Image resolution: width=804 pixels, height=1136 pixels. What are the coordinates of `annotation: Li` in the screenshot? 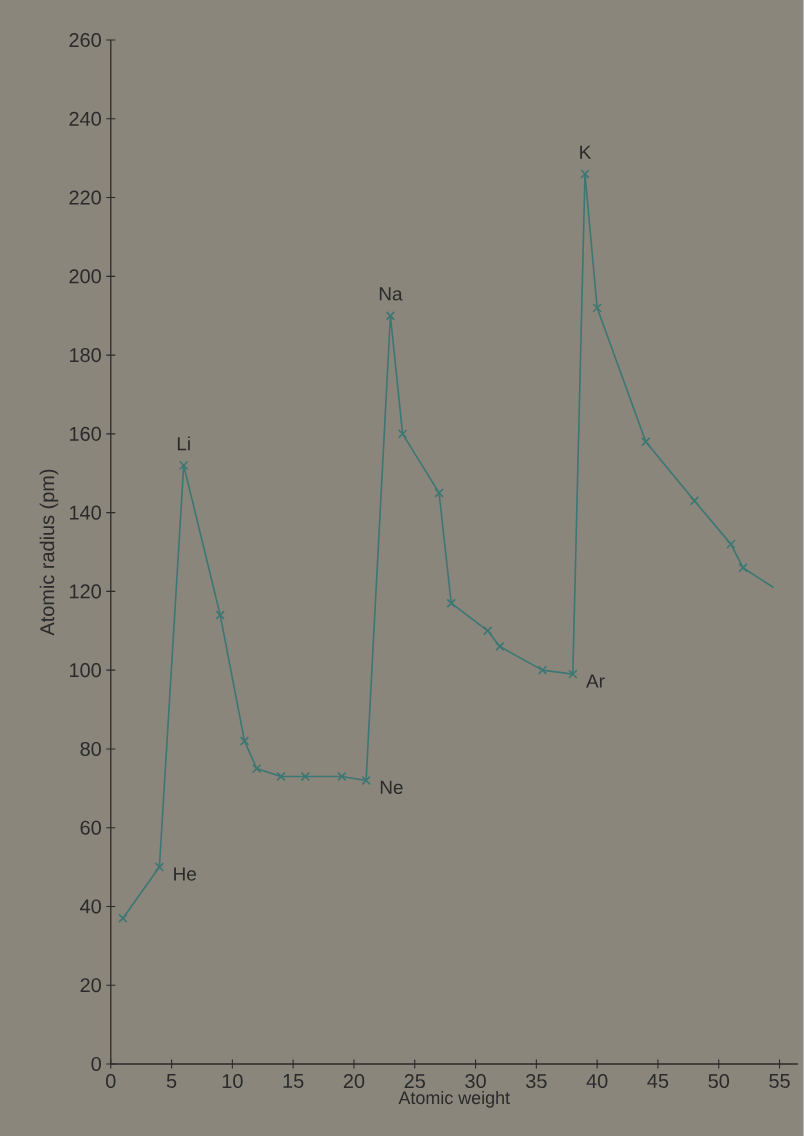 It's located at (184, 443).